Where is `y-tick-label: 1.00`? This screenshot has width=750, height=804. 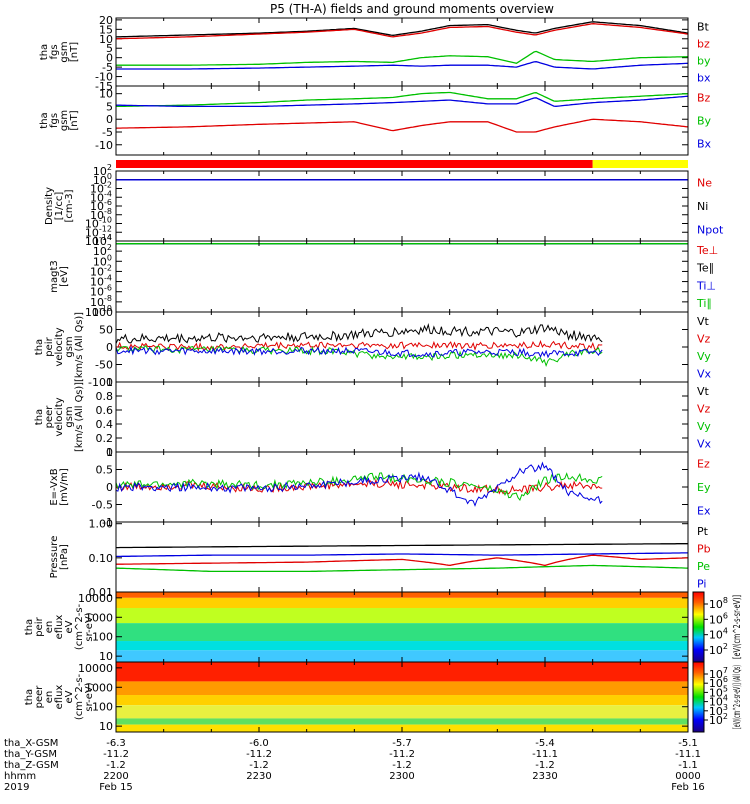
y-tick-label: 1.00 is located at coordinates (101, 524).